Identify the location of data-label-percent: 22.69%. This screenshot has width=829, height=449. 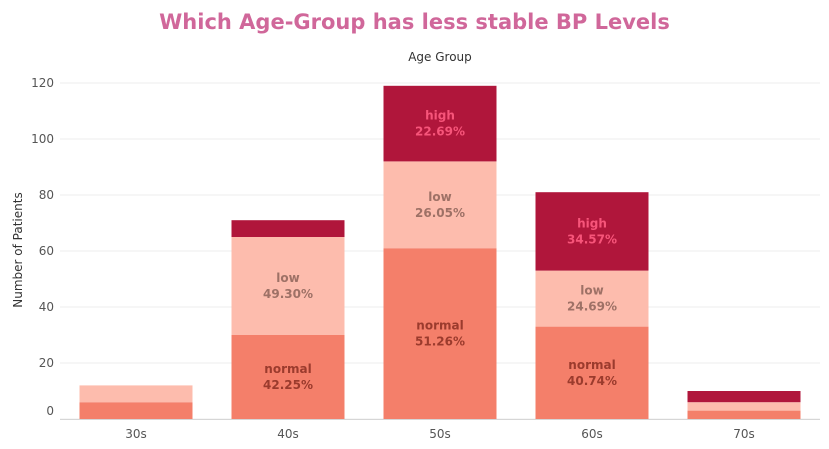
(440, 132).